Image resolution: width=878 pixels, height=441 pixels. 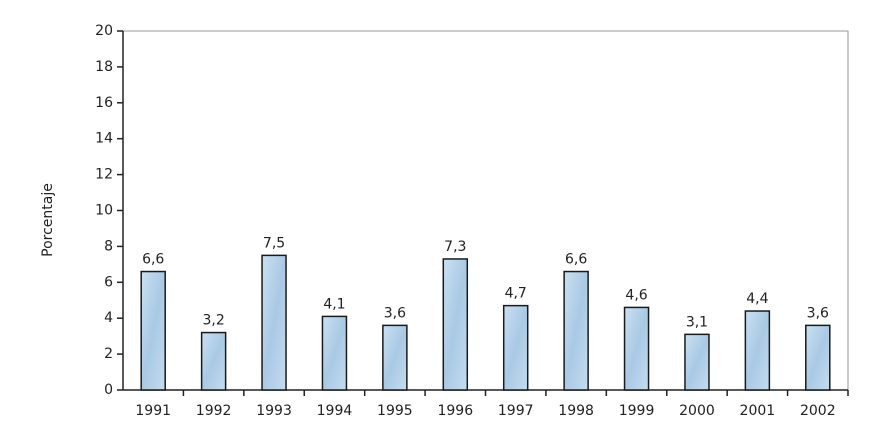 I want to click on y-tick-label: 20, so click(x=104, y=31).